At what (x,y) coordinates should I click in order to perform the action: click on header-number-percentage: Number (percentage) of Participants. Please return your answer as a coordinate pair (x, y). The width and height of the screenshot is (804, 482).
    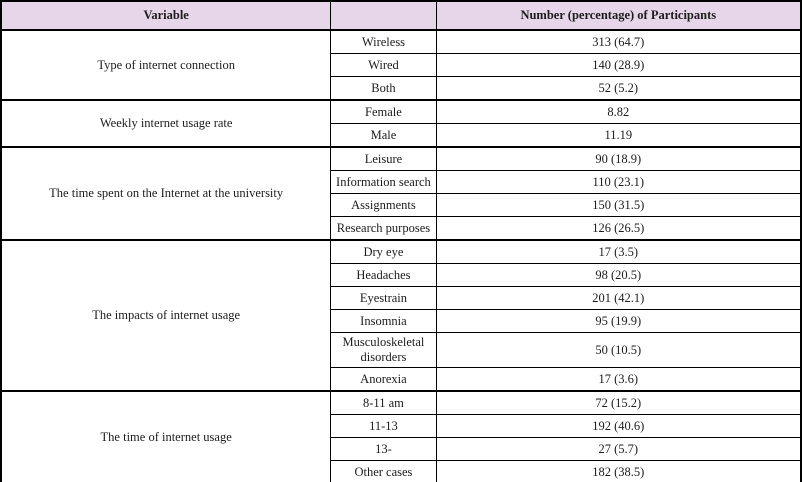
    Looking at the image, I should click on (618, 15).